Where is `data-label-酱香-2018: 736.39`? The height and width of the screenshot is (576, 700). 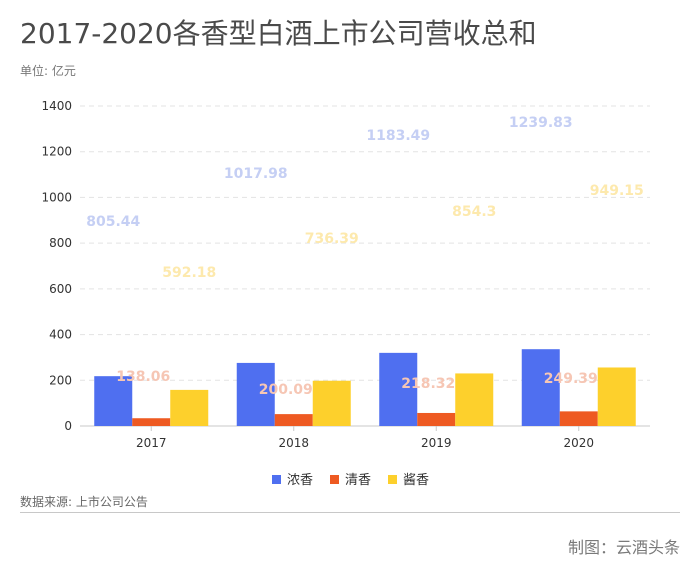 data-label-酱香-2018: 736.39 is located at coordinates (332, 239).